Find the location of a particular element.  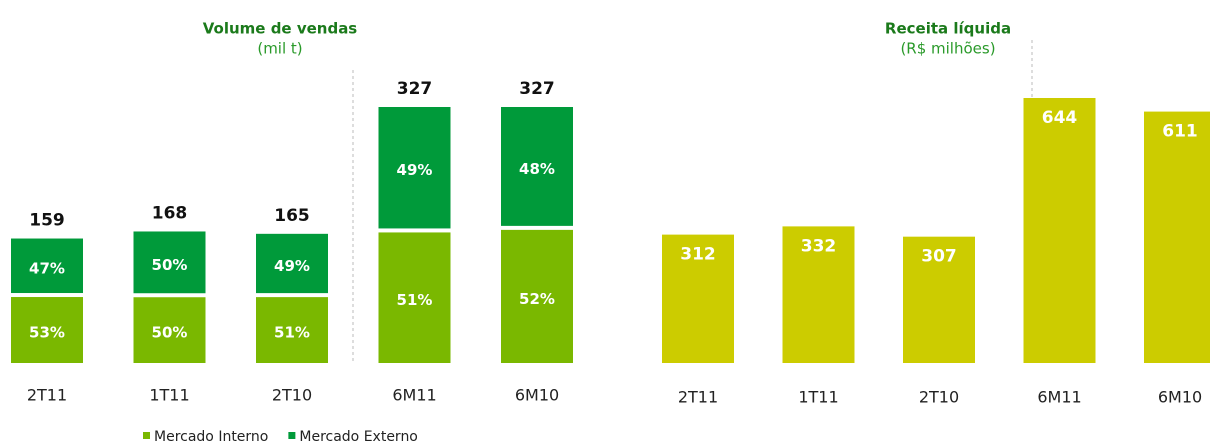

segment-label: 52% is located at coordinates (537, 299).